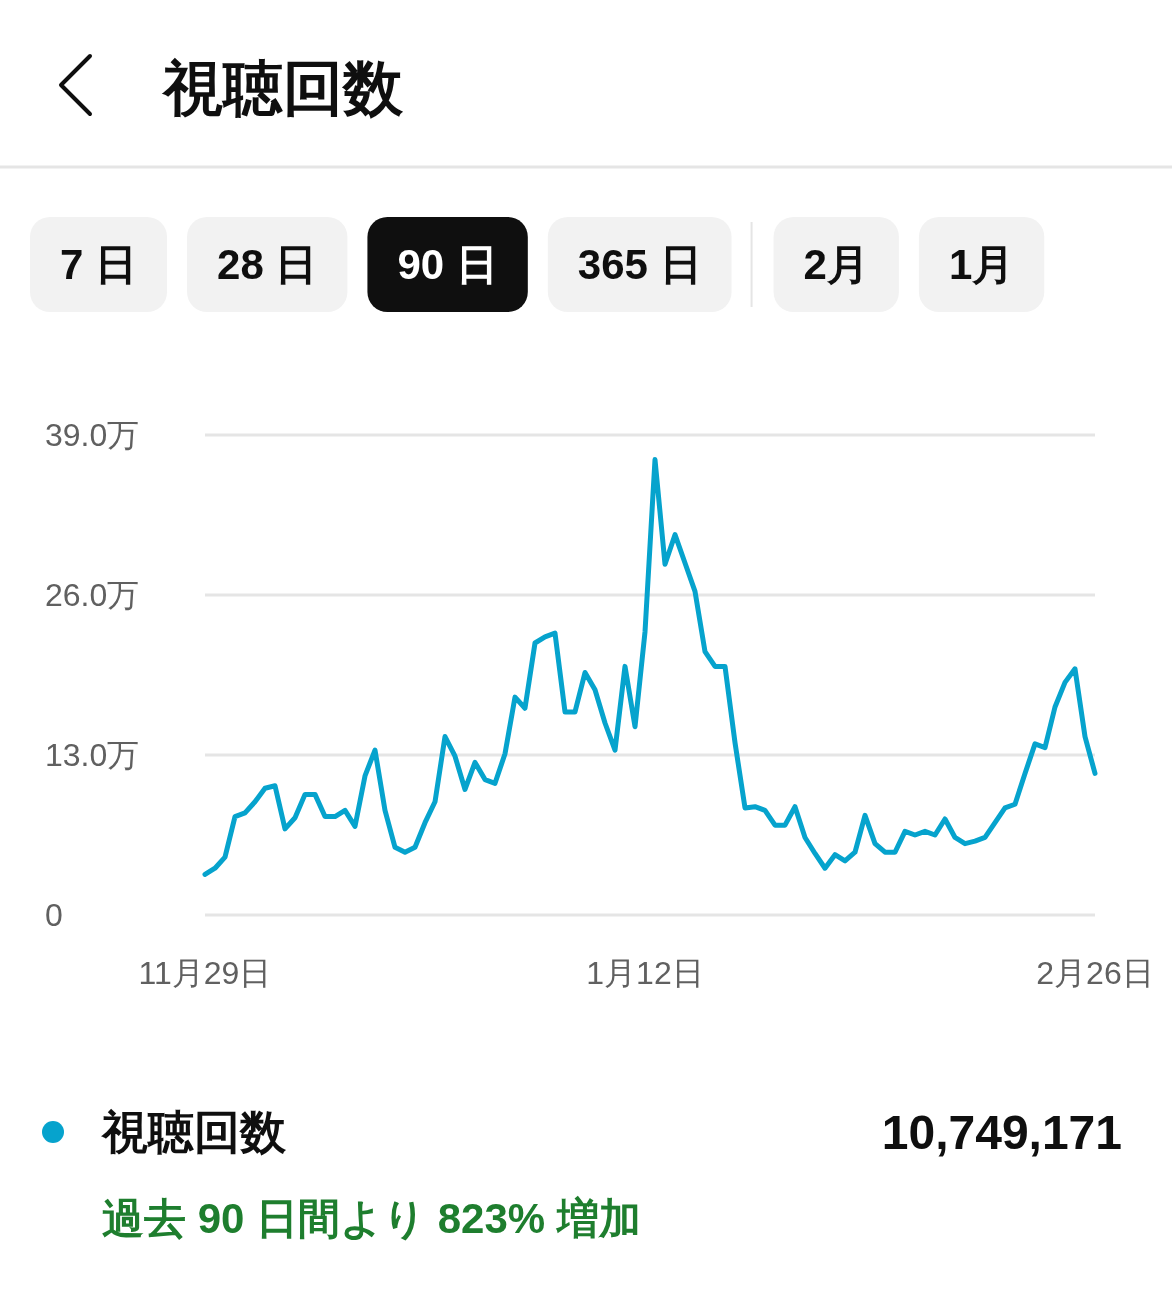 Image resolution: width=1172 pixels, height=1304 pixels. What do you see at coordinates (193, 1132) in the screenshot?
I see `legend-label: 視聴回数` at bounding box center [193, 1132].